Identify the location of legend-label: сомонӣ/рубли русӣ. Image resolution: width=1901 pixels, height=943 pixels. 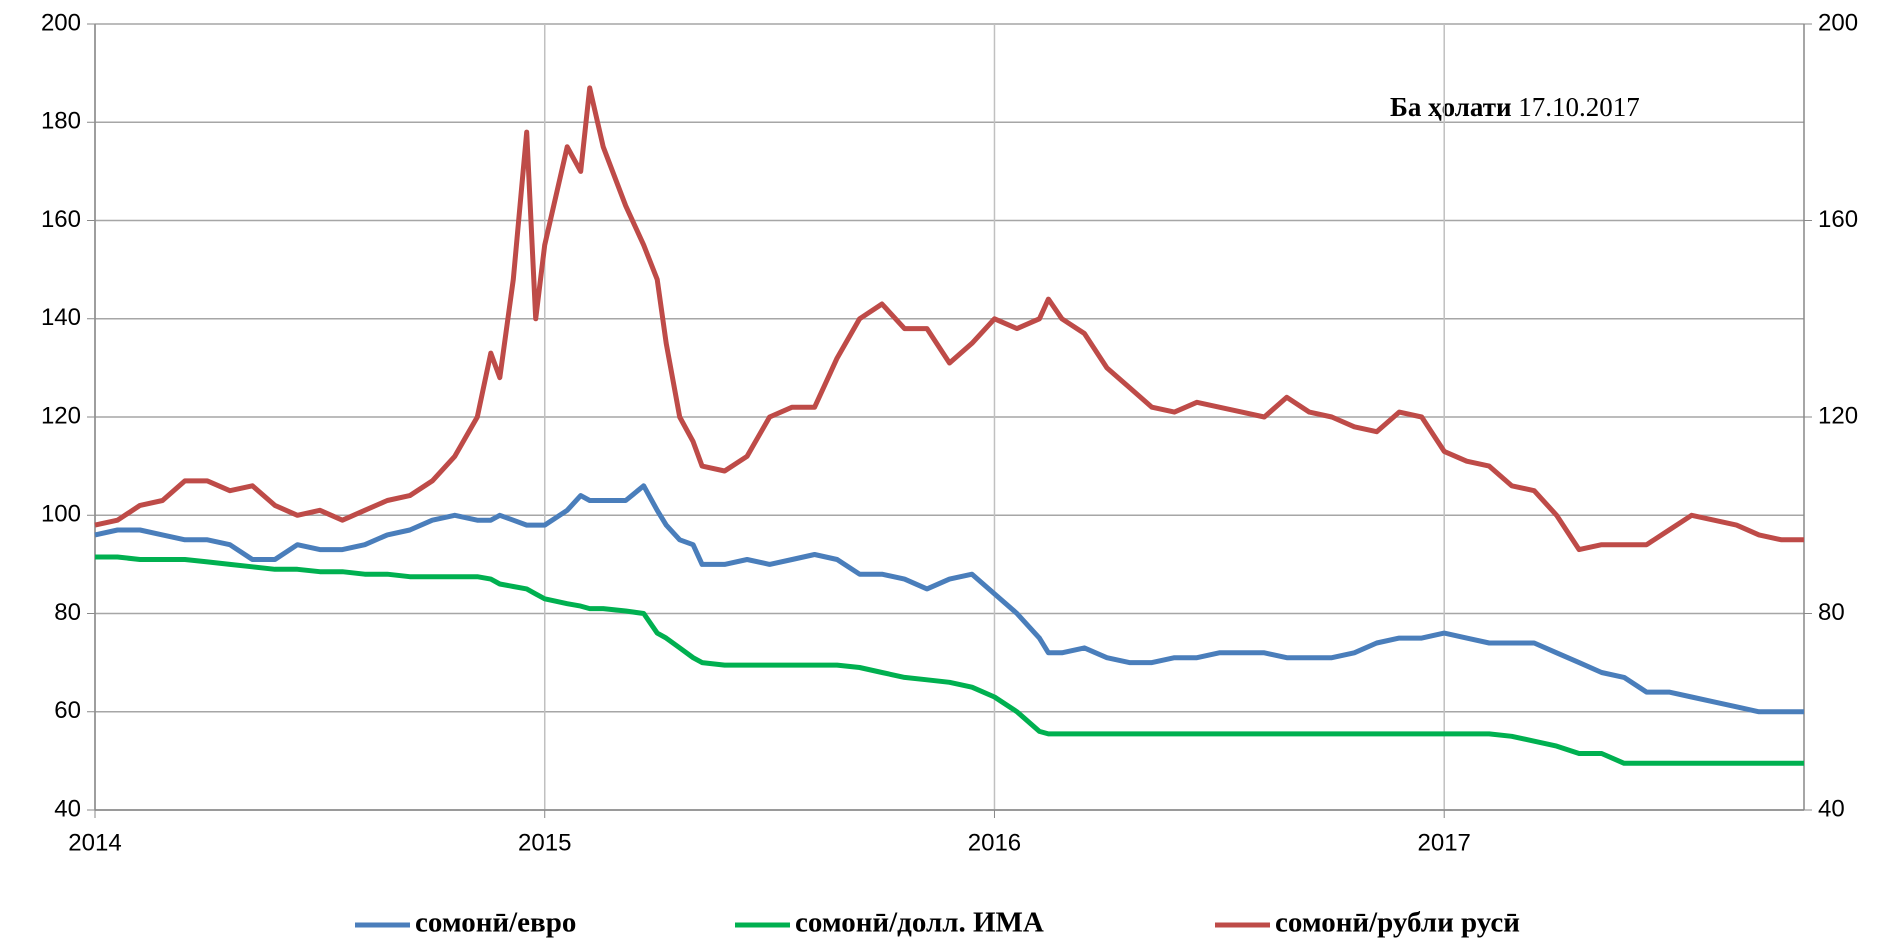
(1397, 923).